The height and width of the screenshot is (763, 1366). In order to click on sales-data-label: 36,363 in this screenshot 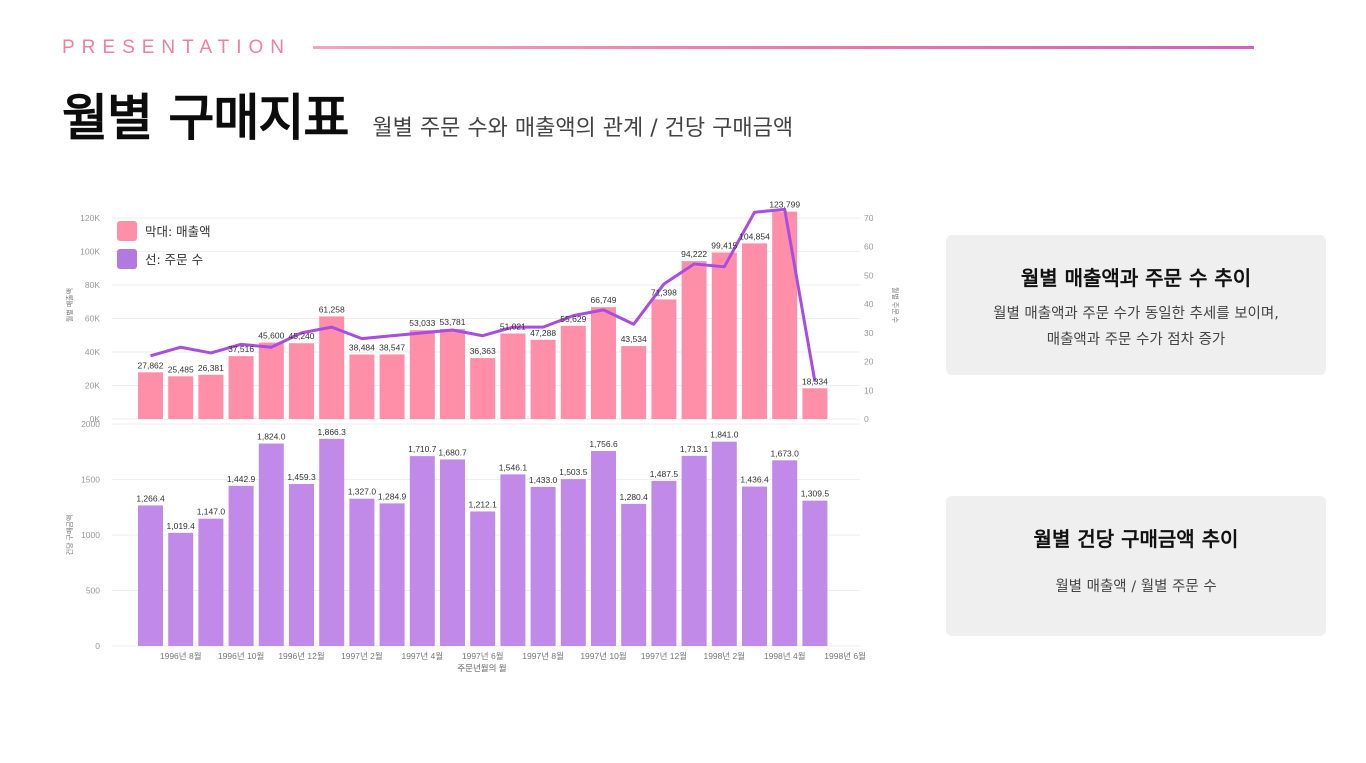, I will do `click(483, 351)`.